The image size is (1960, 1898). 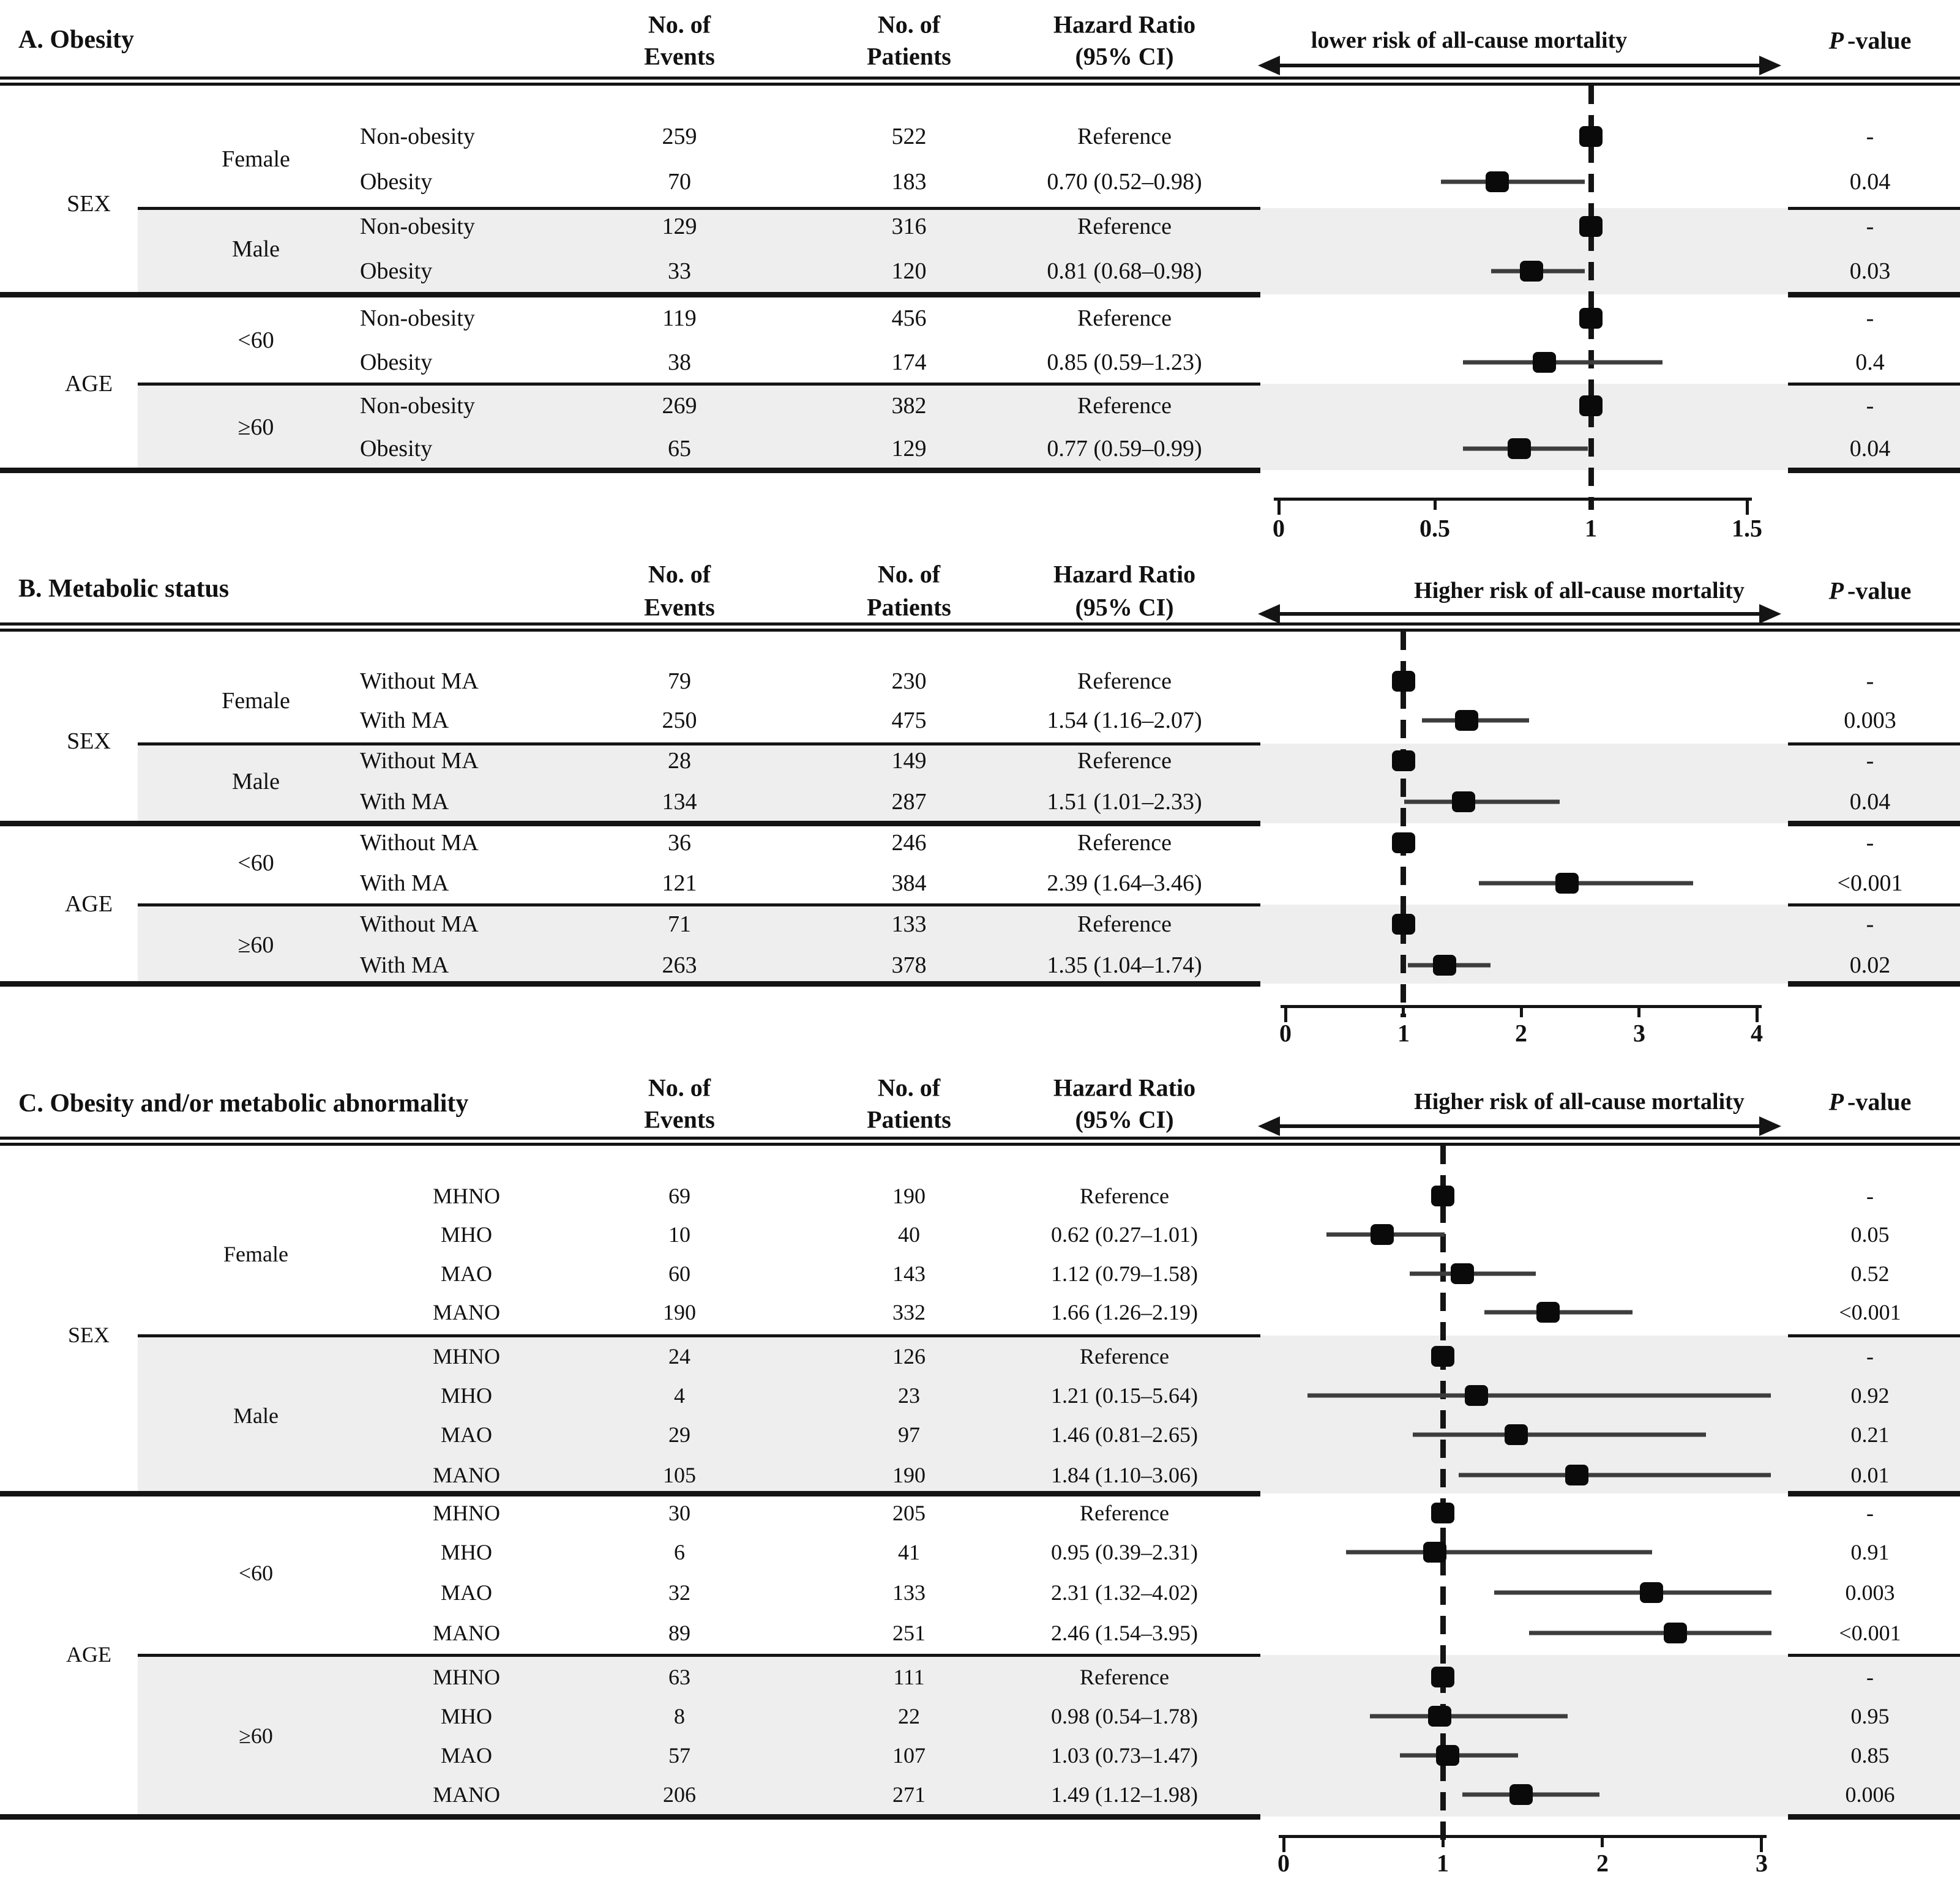 I want to click on arm-label: Without MA, so click(x=419, y=681).